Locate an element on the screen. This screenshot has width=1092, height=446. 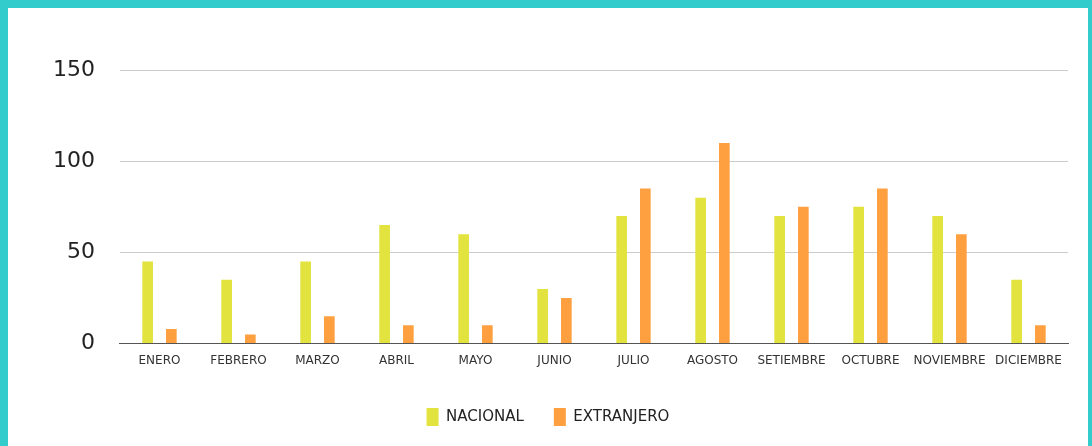
x-tick-label: JUNIO is located at coordinates (554, 359).